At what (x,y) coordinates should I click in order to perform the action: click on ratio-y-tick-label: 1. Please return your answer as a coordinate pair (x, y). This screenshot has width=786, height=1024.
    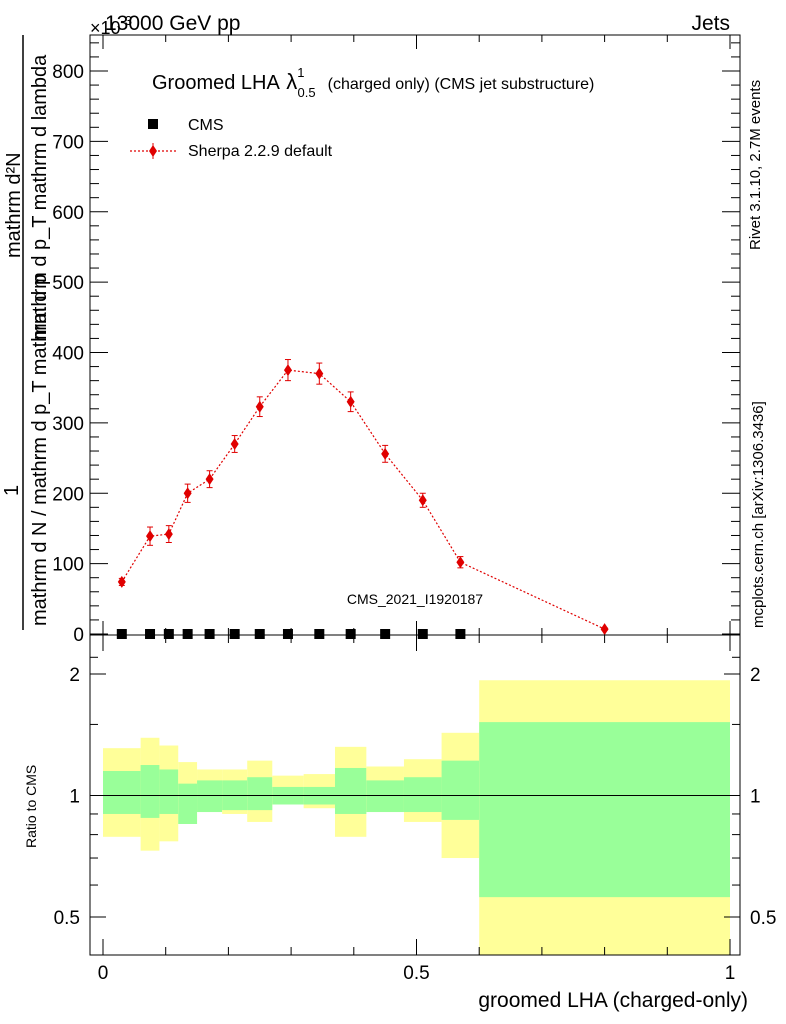
    Looking at the image, I should click on (74, 797).